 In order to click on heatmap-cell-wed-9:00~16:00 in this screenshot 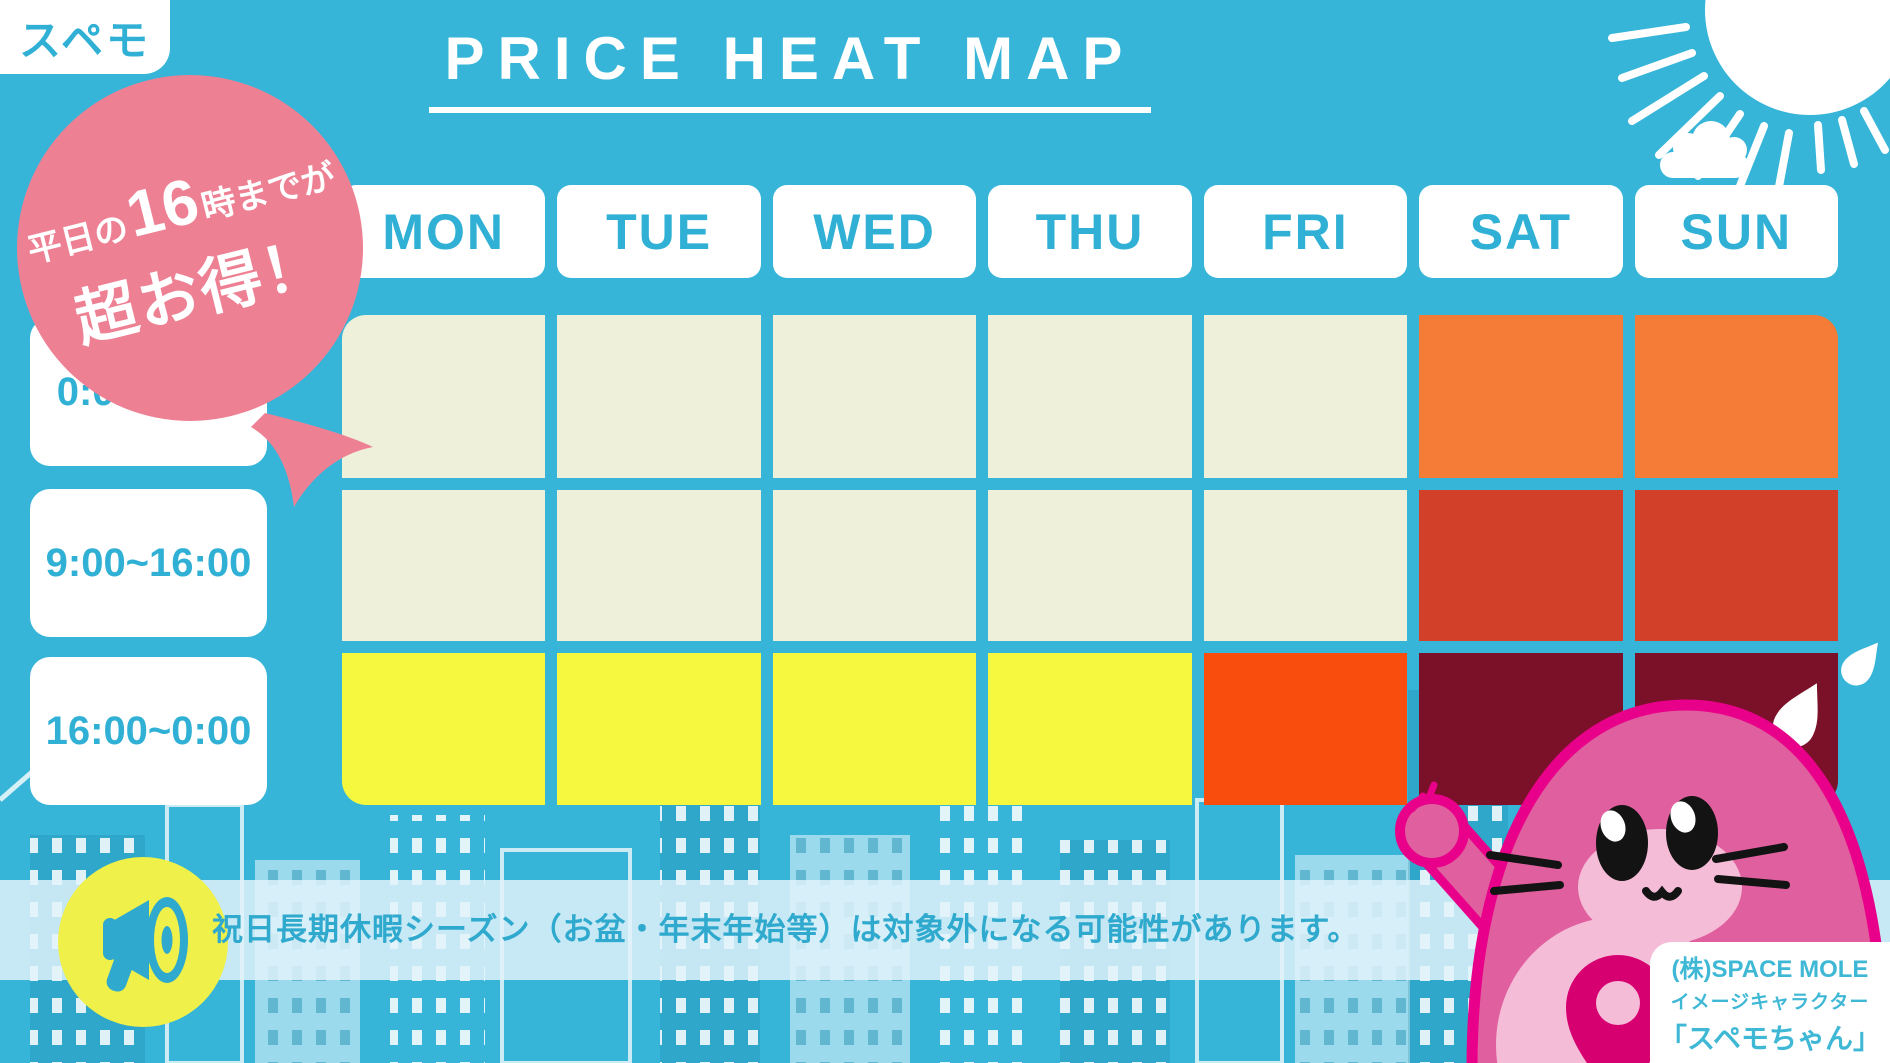, I will do `click(874, 565)`.